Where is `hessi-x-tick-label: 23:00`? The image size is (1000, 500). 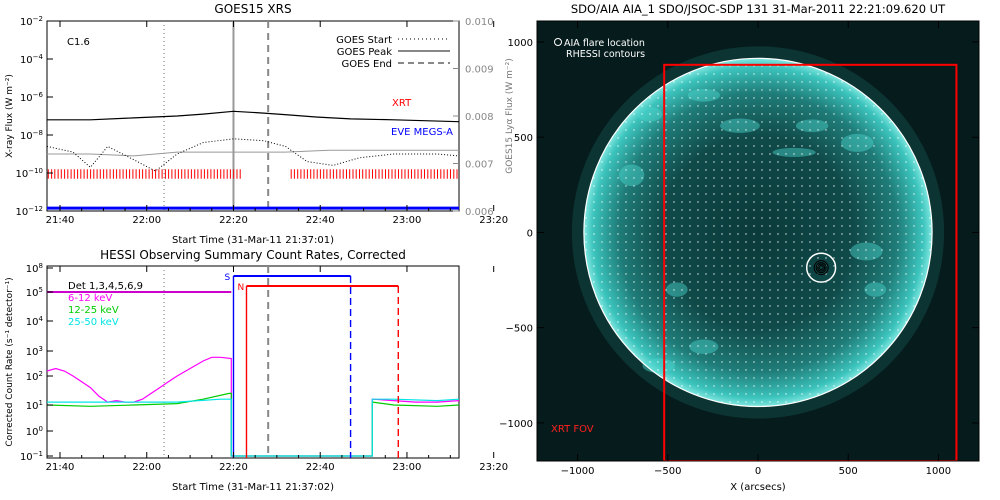 hessi-x-tick-label: 23:00 is located at coordinates (407, 467).